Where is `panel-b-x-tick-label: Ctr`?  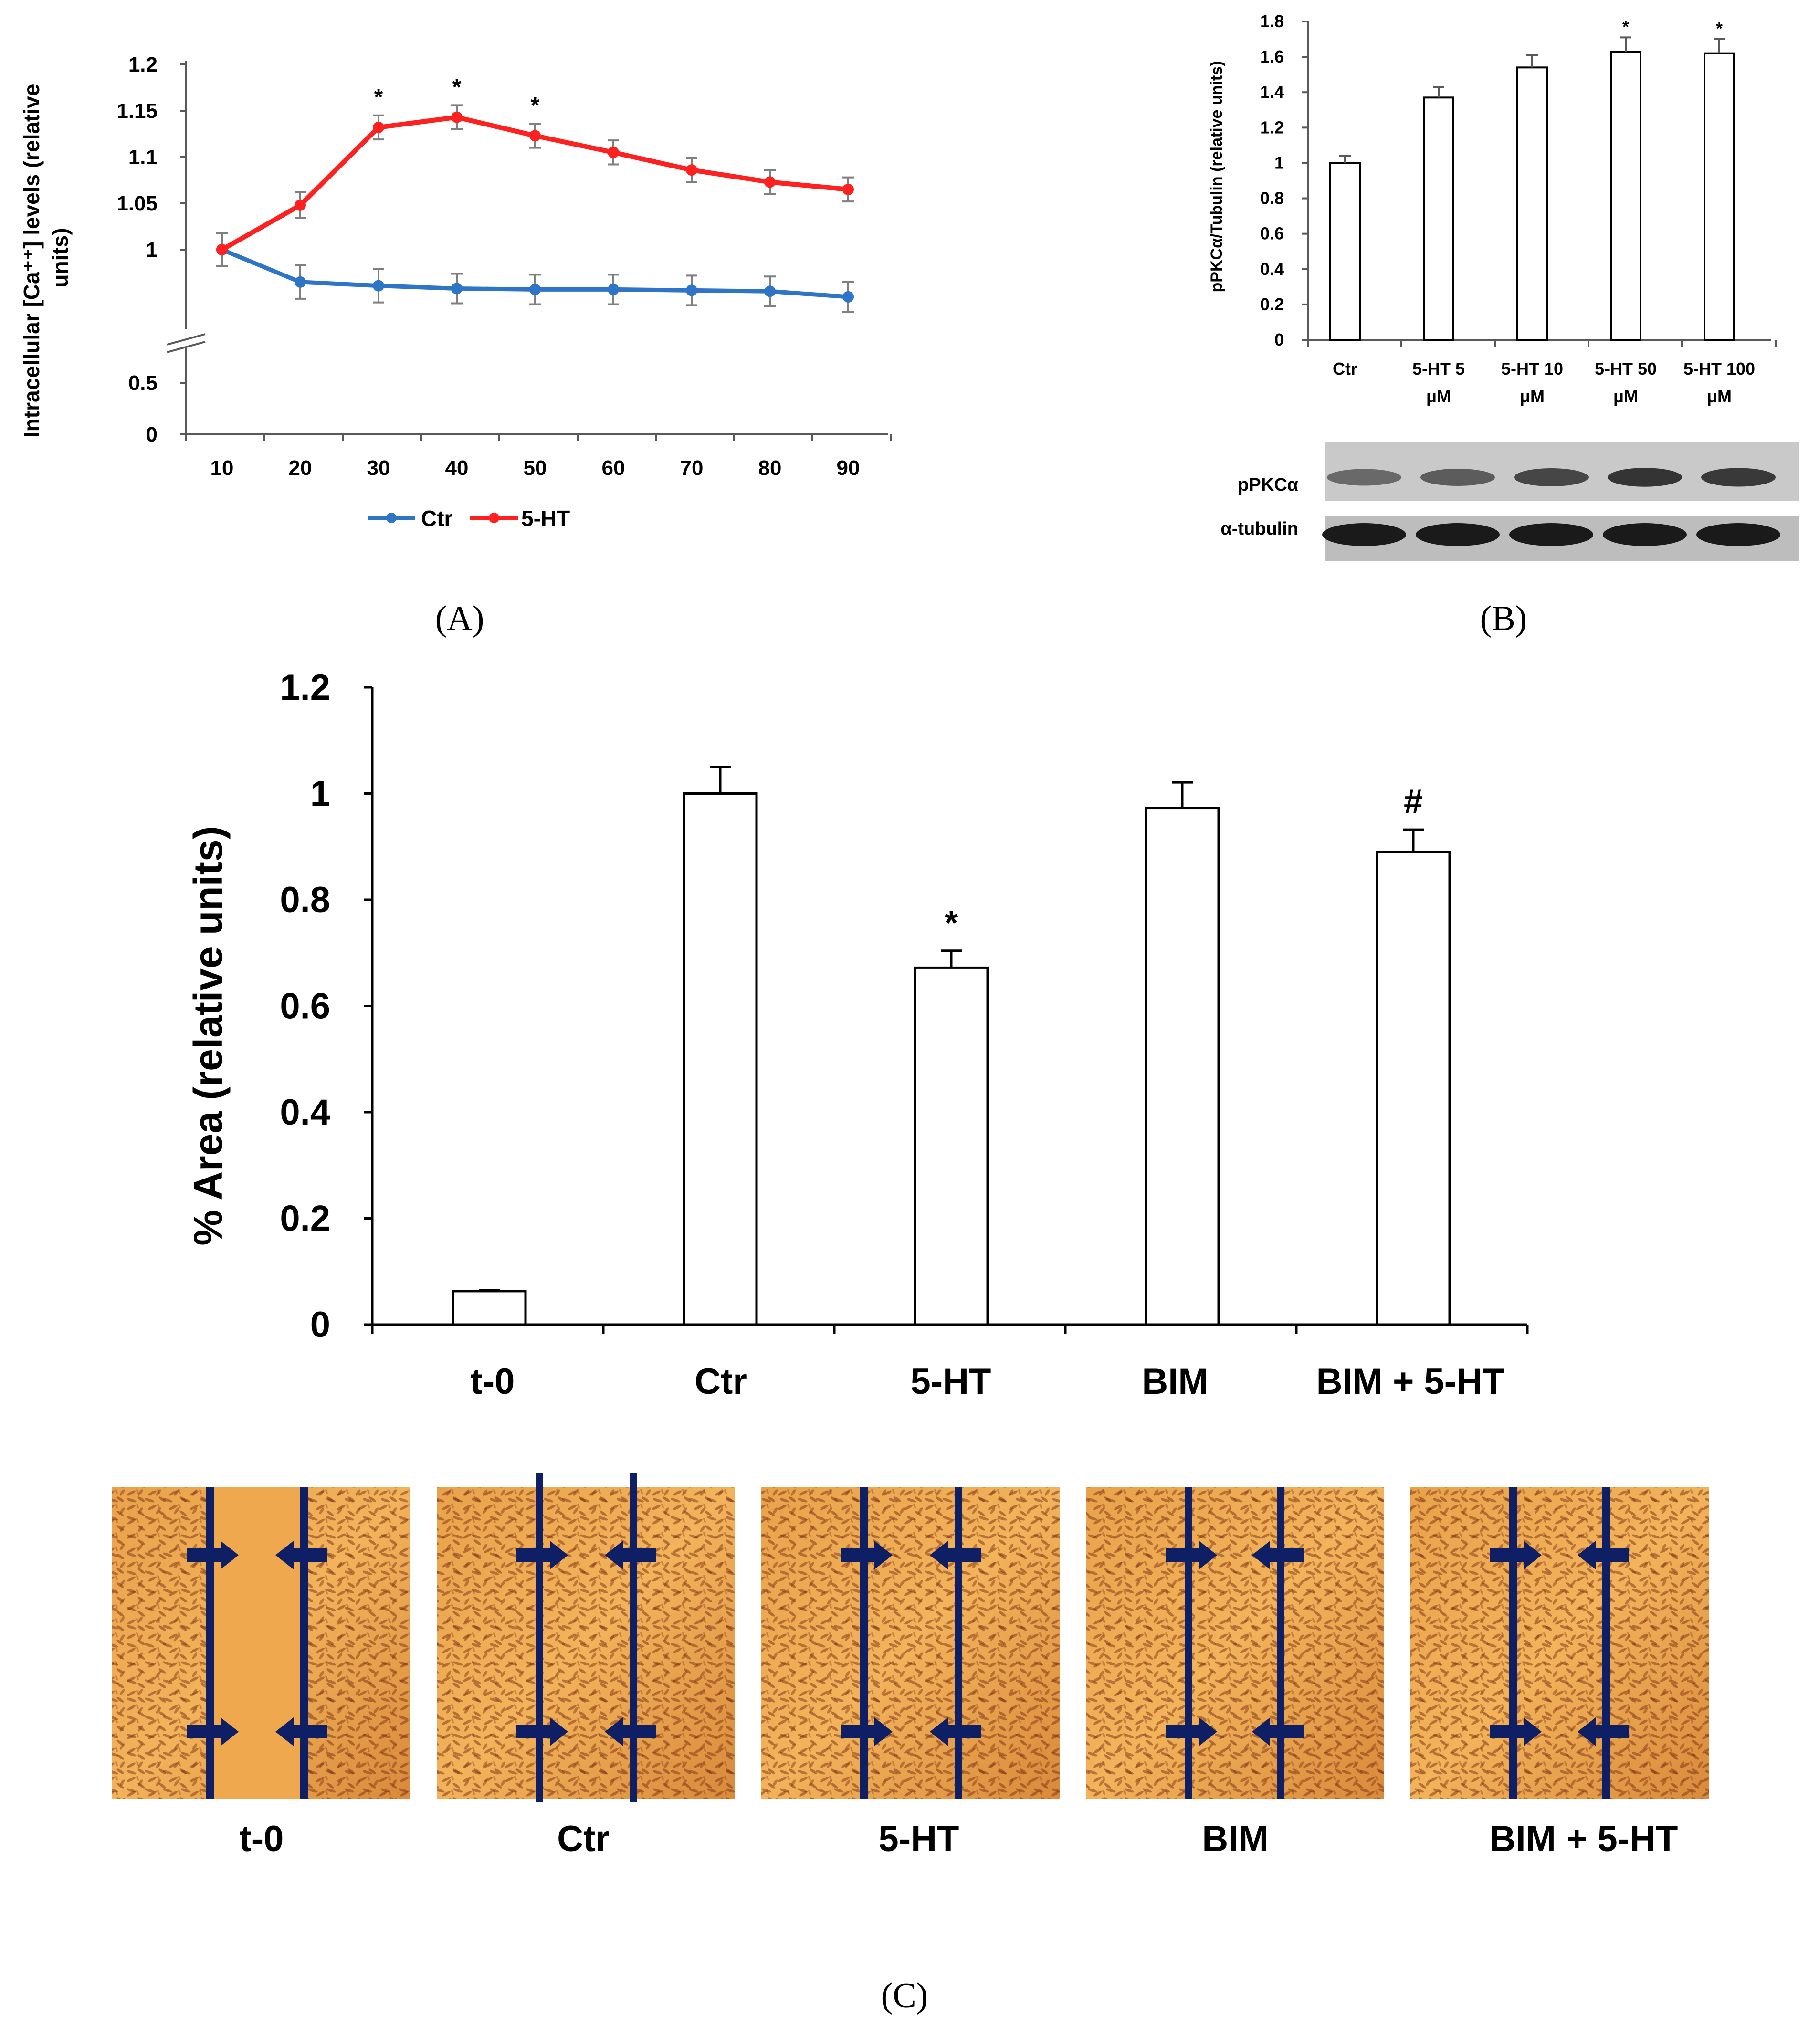
panel-b-x-tick-label: Ctr is located at coordinates (1345, 369).